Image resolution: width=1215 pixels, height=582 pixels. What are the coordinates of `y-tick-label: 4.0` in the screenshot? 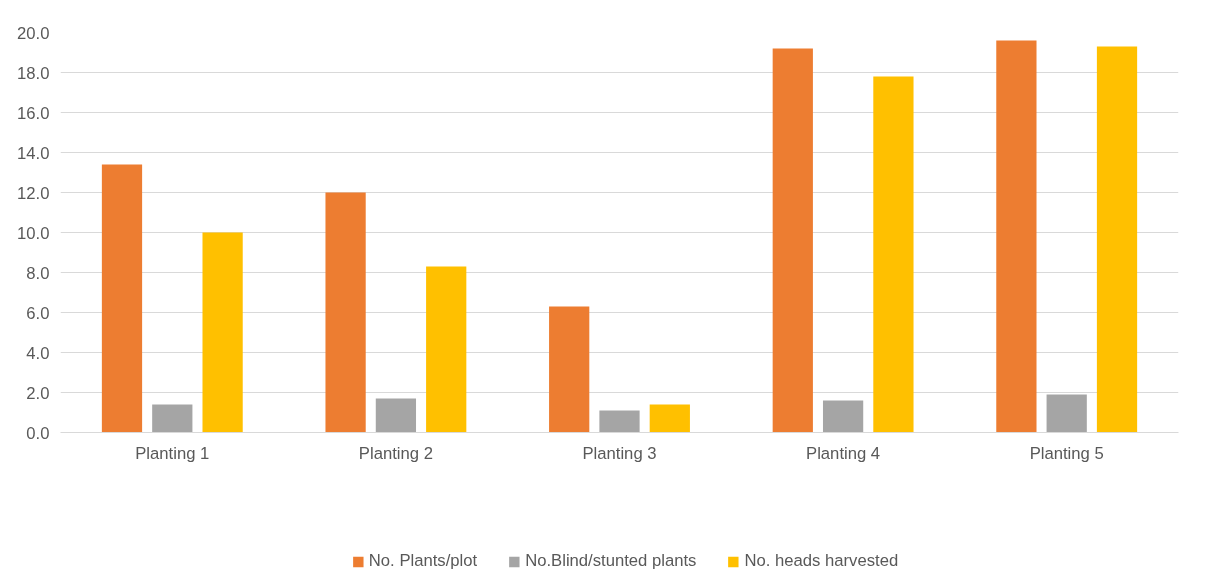 It's located at (38, 353).